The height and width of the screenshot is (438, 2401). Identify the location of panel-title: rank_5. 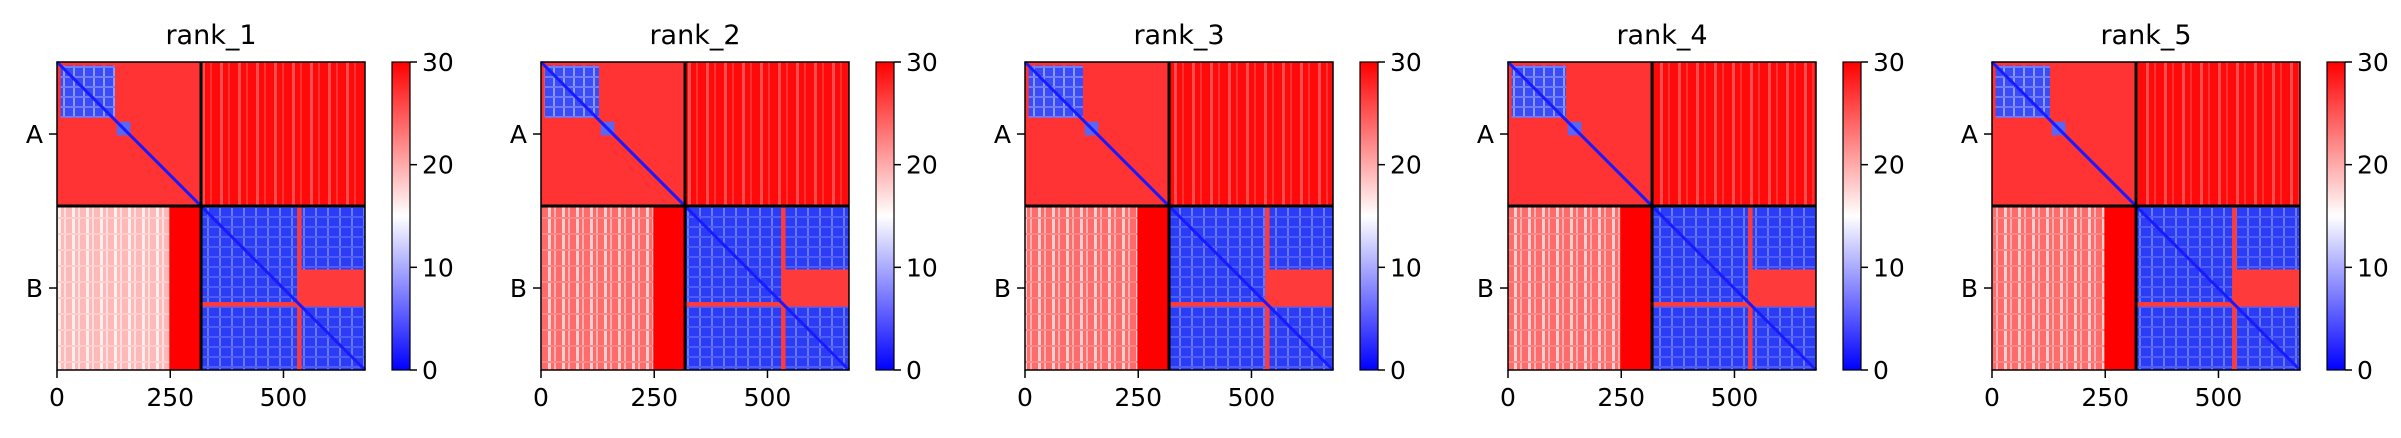
(2145, 35).